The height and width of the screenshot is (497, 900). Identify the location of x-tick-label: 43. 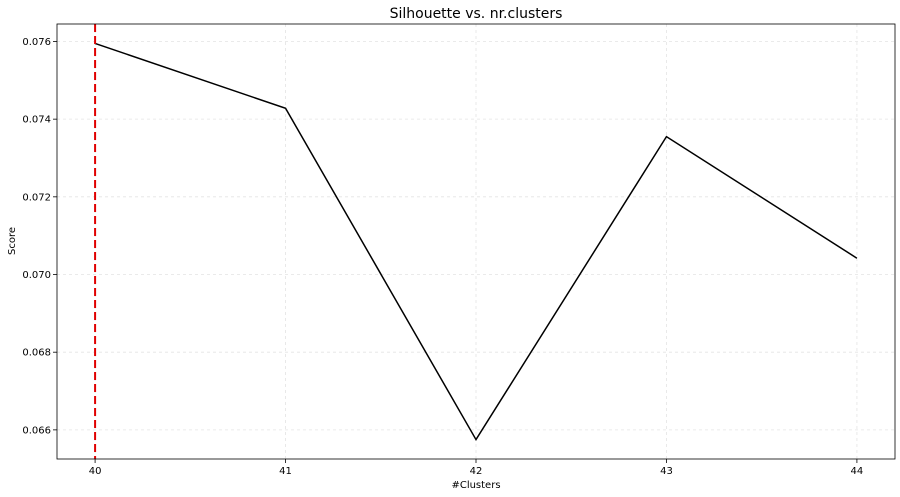
(666, 471).